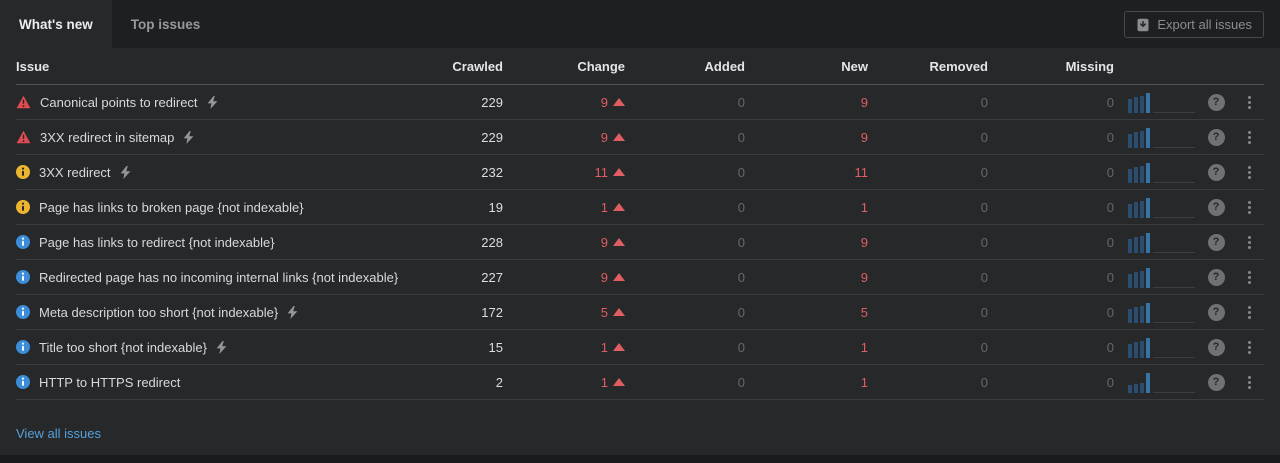 The height and width of the screenshot is (463, 1280). I want to click on view-all-issues-link: View all issues, so click(59, 433).